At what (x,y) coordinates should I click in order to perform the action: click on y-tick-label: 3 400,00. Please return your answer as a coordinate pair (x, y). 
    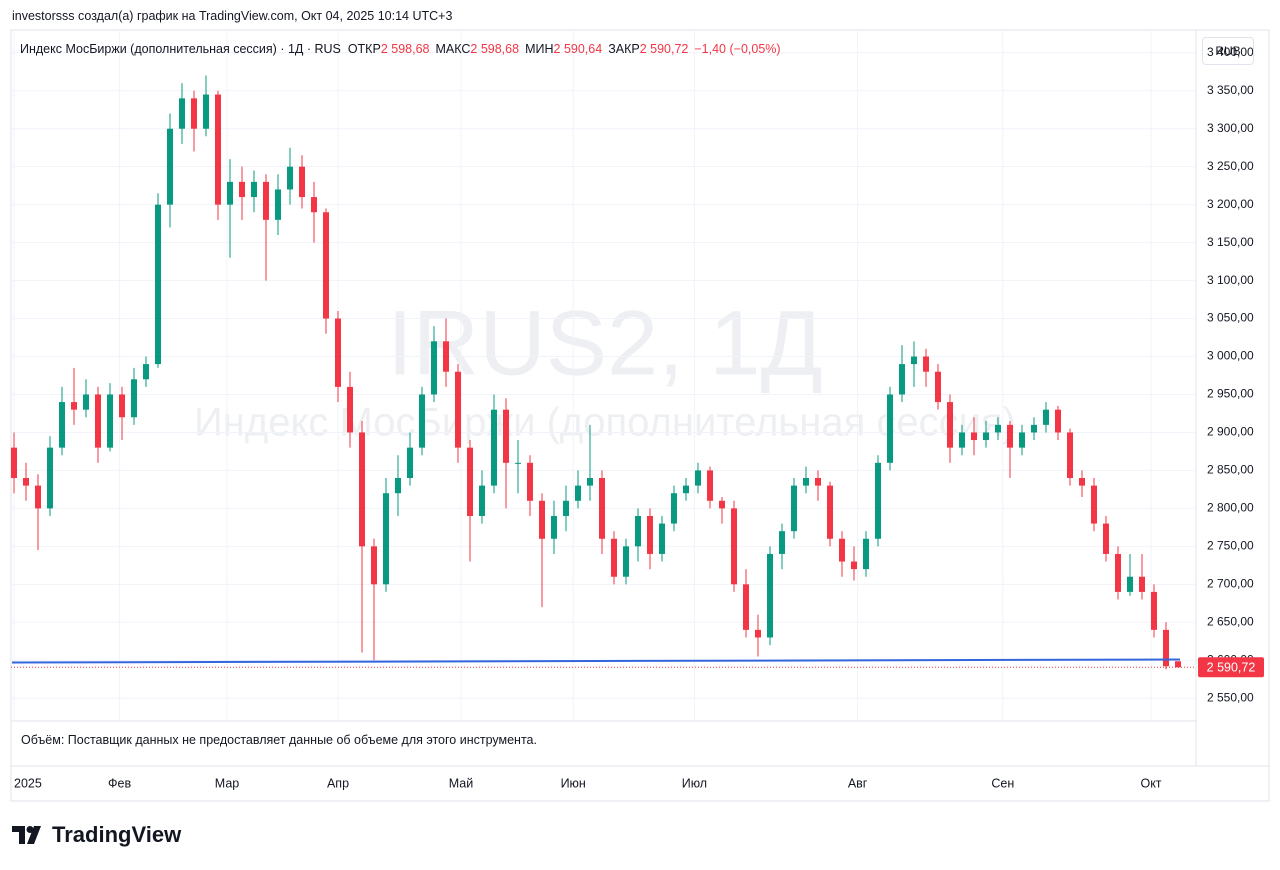
    Looking at the image, I should click on (1230, 52).